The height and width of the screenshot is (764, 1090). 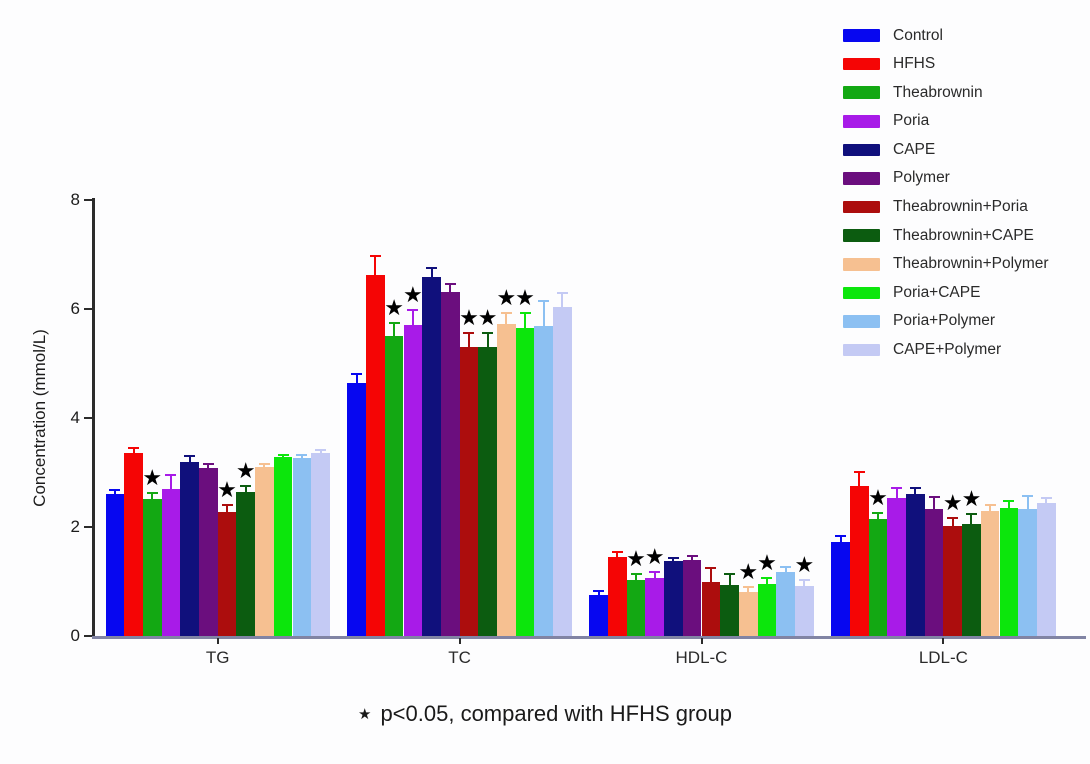 What do you see at coordinates (75, 635) in the screenshot?
I see `y-tick-label: 0` at bounding box center [75, 635].